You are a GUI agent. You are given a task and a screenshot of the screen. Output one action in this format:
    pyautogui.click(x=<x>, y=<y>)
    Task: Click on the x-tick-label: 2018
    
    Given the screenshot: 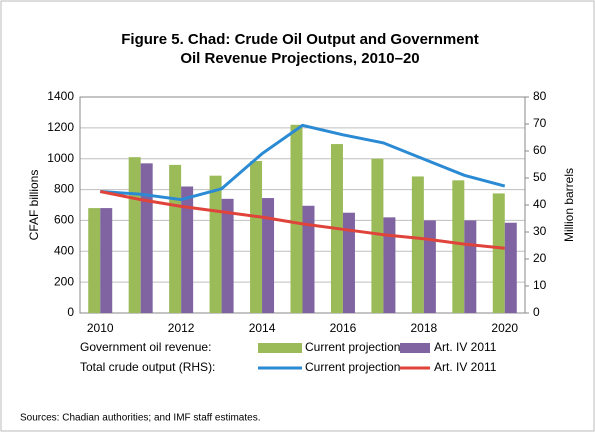 What is the action you would take?
    pyautogui.click(x=424, y=328)
    